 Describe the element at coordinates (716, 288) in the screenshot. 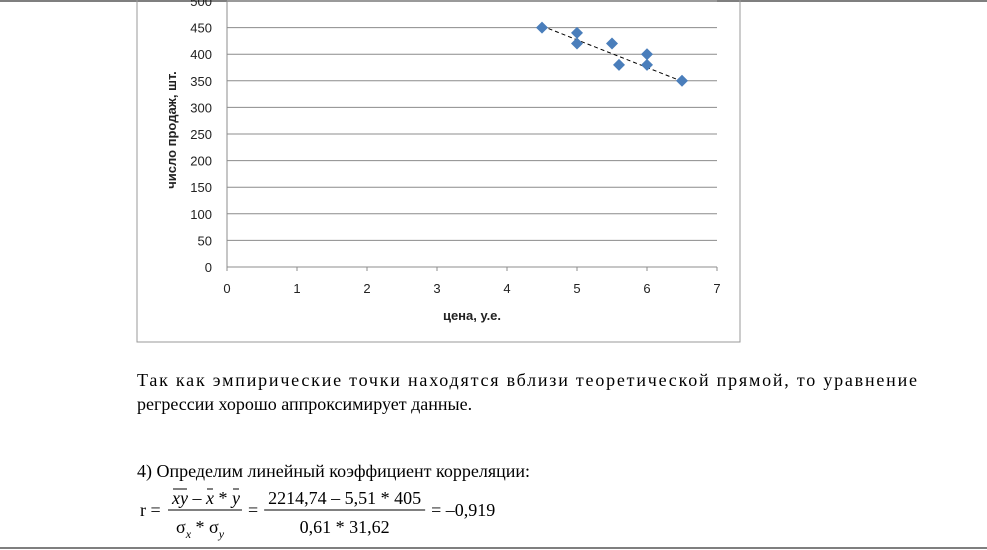

I see `x-tick-label: 7` at that location.